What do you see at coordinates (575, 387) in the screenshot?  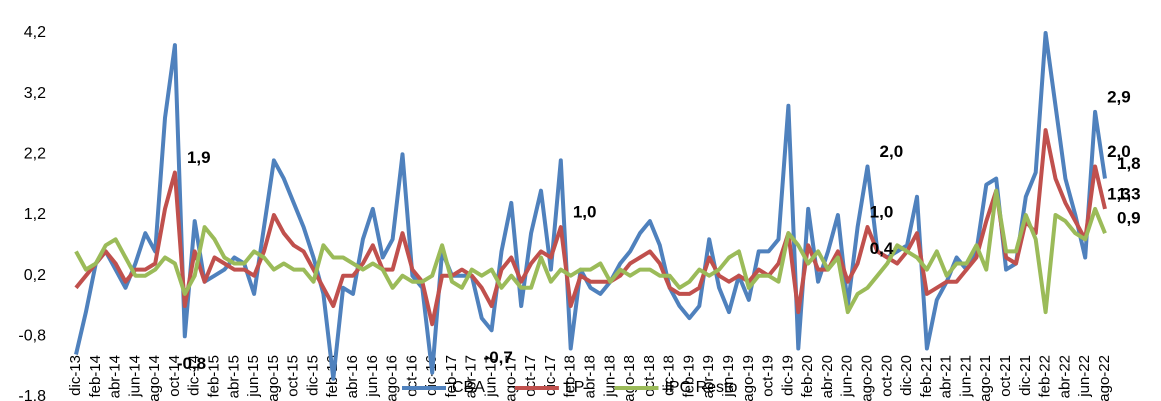 I see `legend-label: LP` at bounding box center [575, 387].